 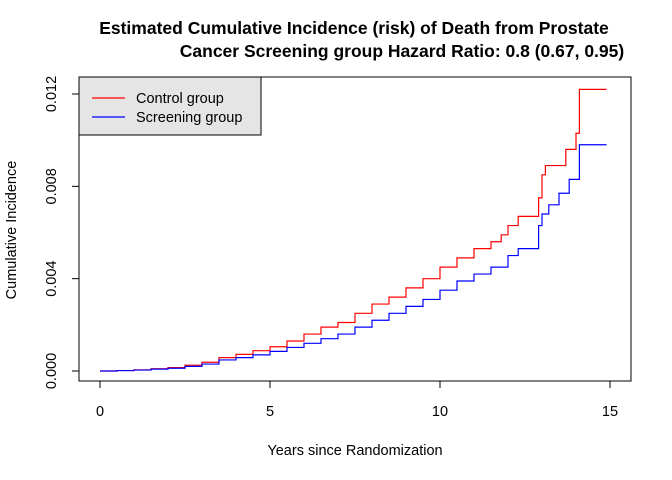 I want to click on legend-label-control: Control group, so click(x=180, y=99).